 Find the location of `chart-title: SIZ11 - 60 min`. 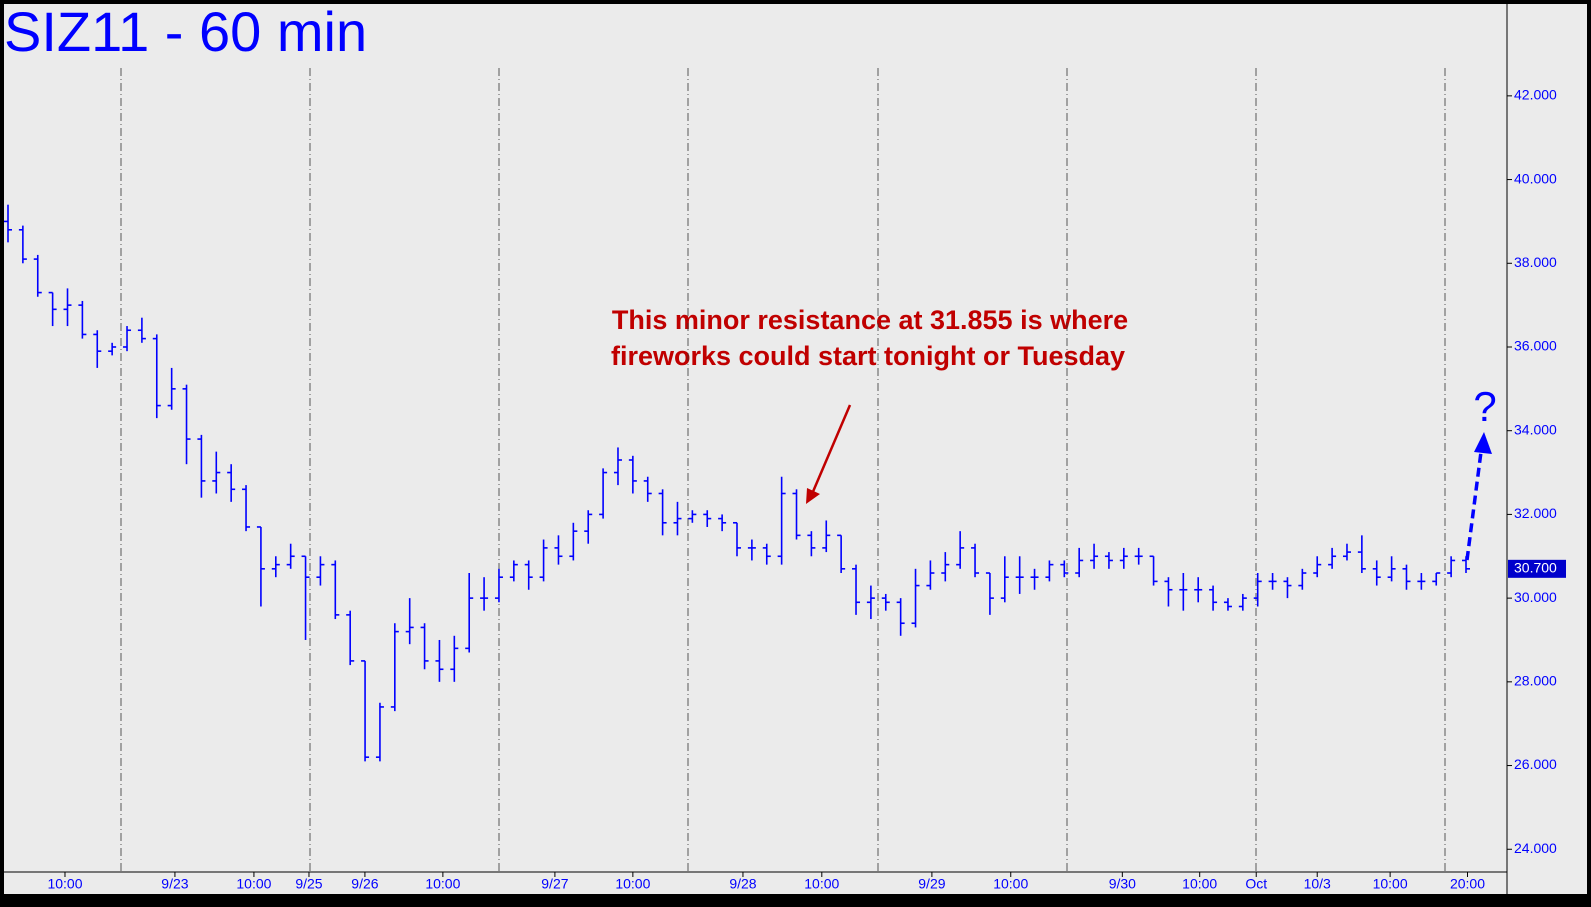

chart-title: SIZ11 - 60 min is located at coordinates (185, 31).